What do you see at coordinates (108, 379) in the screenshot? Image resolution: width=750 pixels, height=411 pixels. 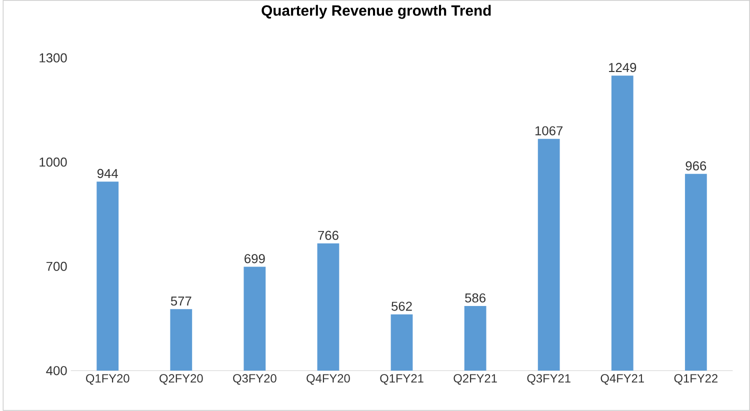 I see `x-tick-label: Q1FY20` at bounding box center [108, 379].